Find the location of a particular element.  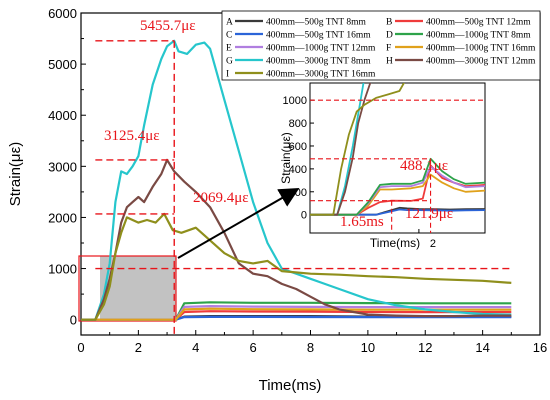

legend-box is located at coordinates (381, 45).